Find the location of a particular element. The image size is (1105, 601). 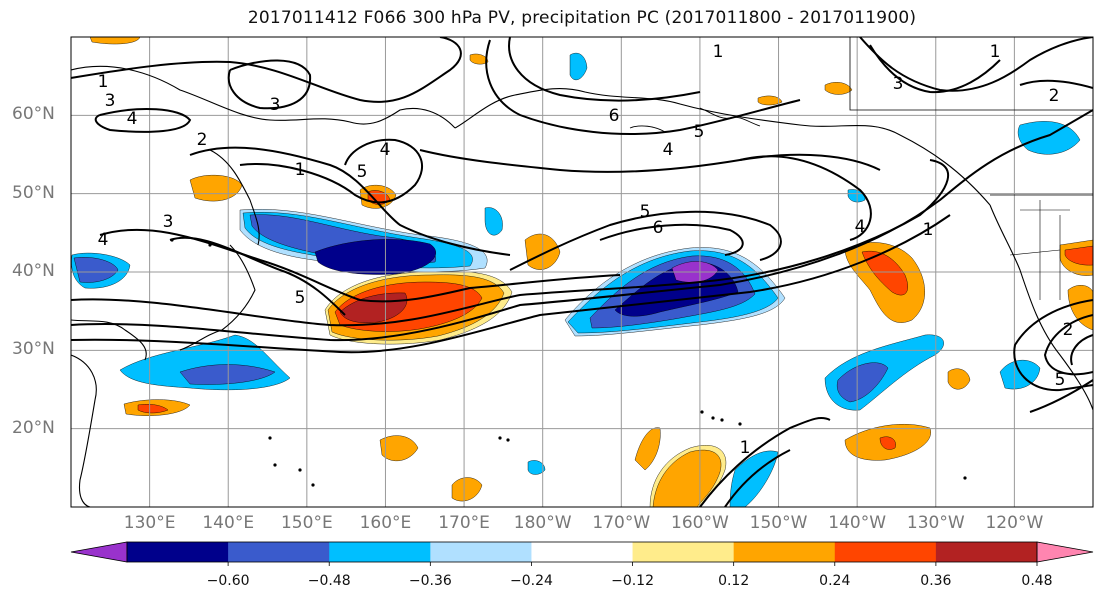

coastline-japan is located at coordinates (217, 297).